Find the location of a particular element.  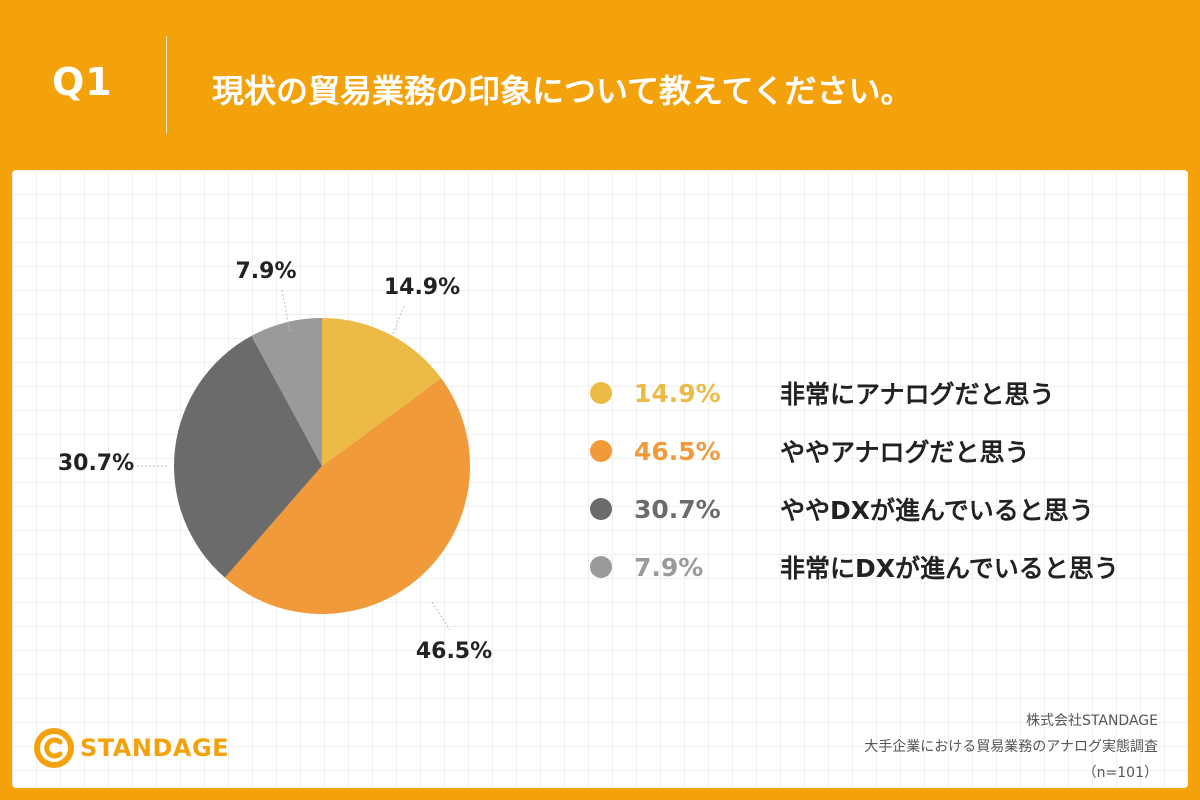

source-survey: 大手企業における貿易業務のアナログ実態調査 is located at coordinates (1011, 747).